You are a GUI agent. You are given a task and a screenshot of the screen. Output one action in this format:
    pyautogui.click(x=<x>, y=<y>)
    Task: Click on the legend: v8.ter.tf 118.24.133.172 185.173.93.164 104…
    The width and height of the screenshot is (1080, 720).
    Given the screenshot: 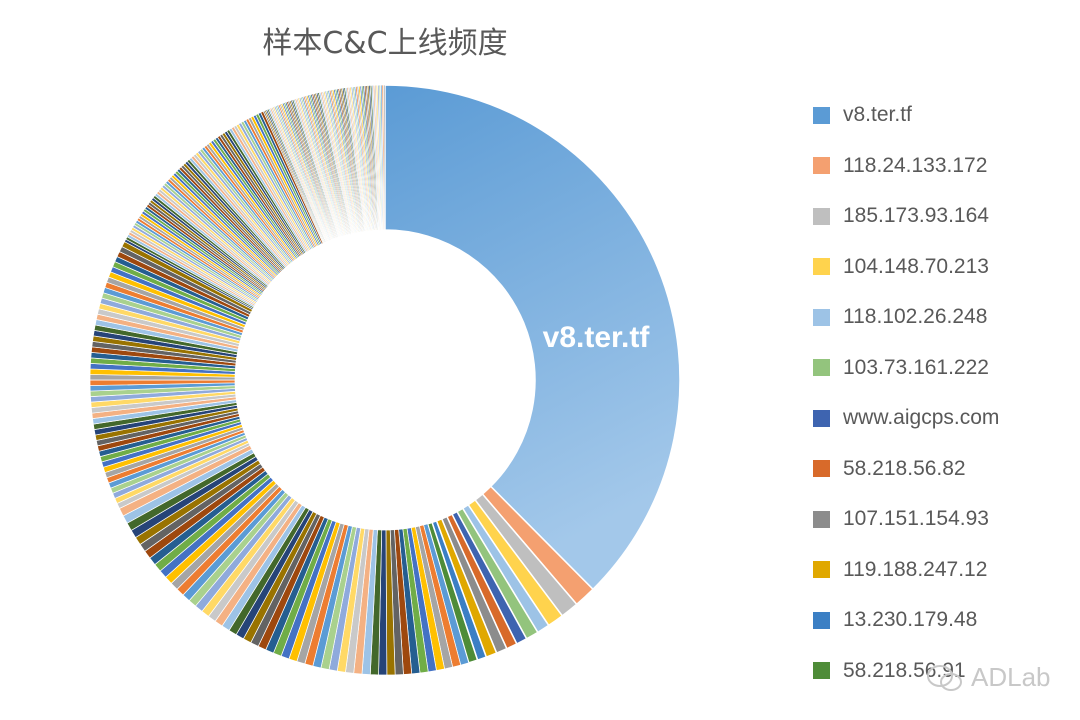 What is the action you would take?
    pyautogui.click(x=906, y=393)
    